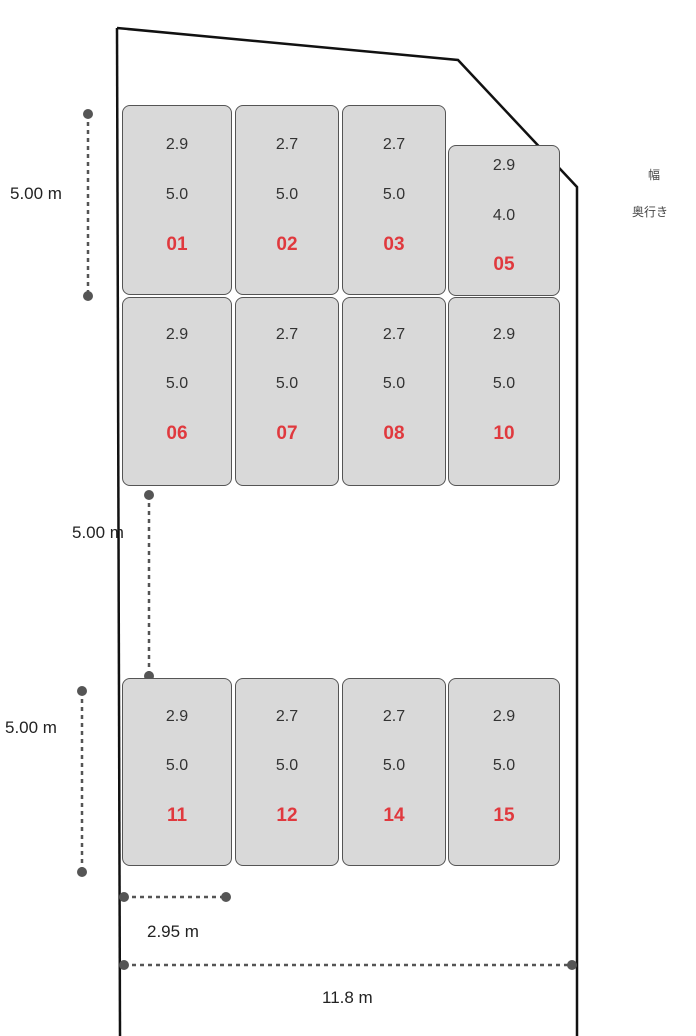 Image resolution: width=696 pixels, height=1036 pixels. What do you see at coordinates (173, 931) in the screenshot?
I see `dim-label-space-width: 2.95 m` at bounding box center [173, 931].